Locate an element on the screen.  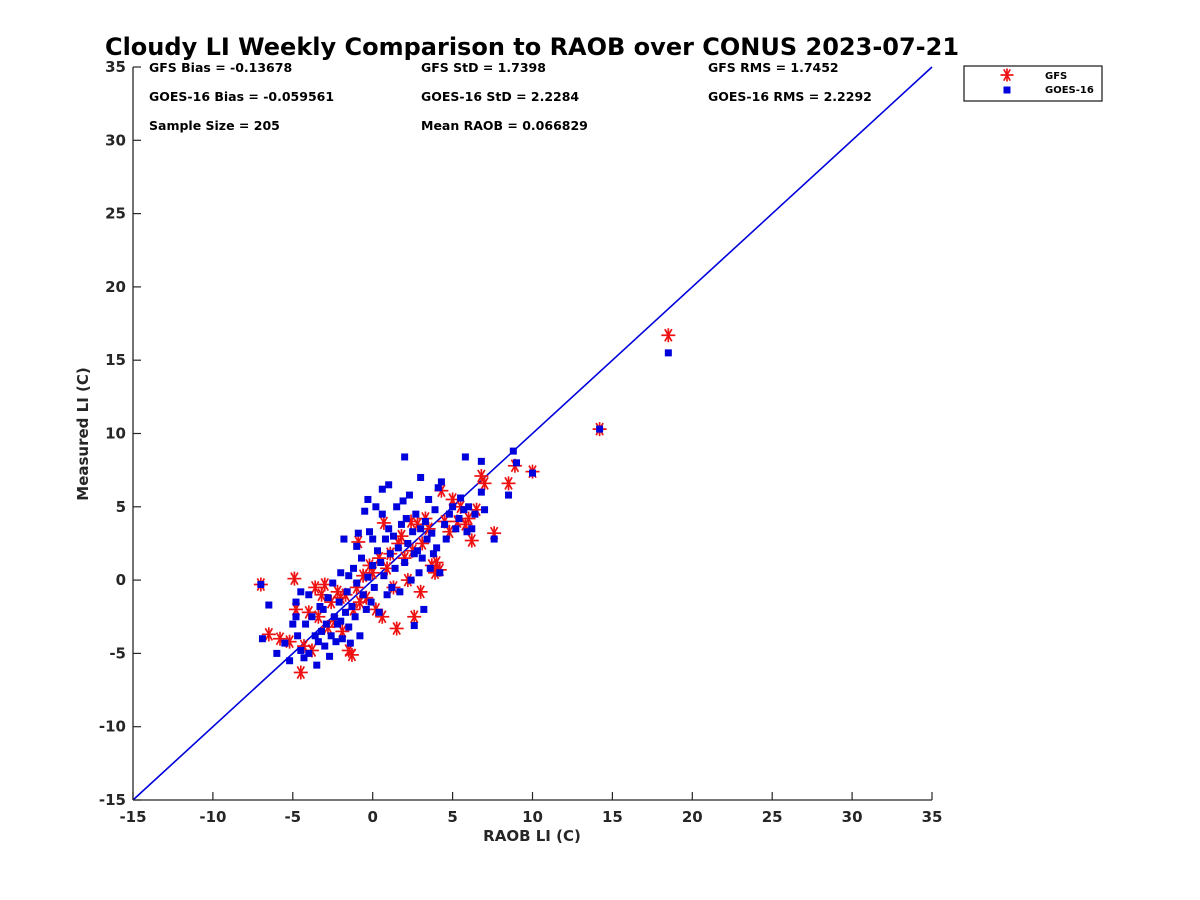
x-tick-label: 30 is located at coordinates (852, 817).